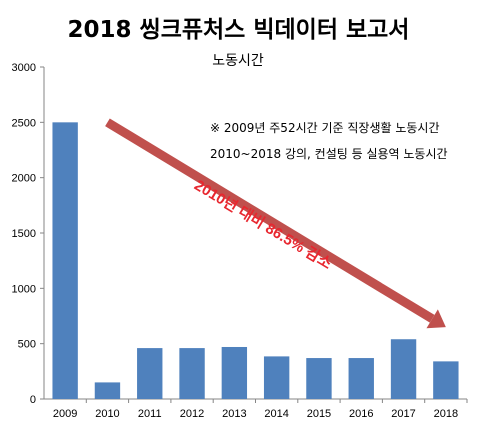  Describe the element at coordinates (361, 414) in the screenshot. I see `x-tick-label: 2016` at that location.